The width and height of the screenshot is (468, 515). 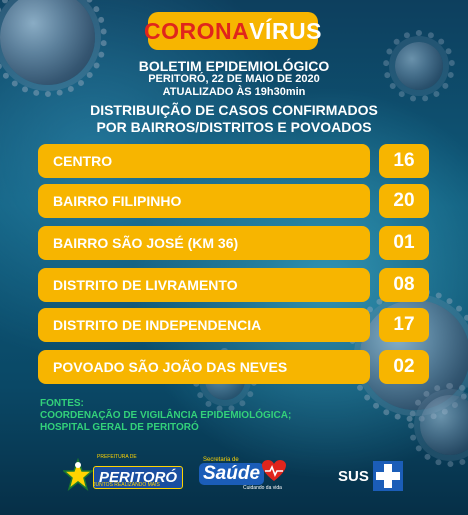 I want to click on row-name: CENTRO, so click(x=204, y=161).